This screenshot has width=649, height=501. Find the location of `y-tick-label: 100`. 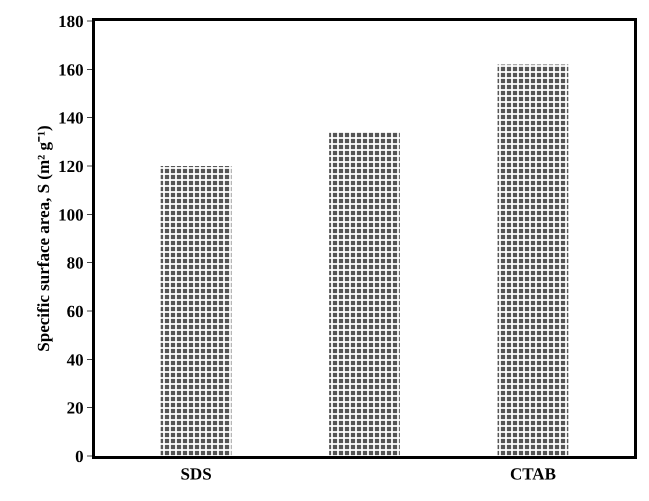

y-tick-label: 100 is located at coordinates (71, 214).